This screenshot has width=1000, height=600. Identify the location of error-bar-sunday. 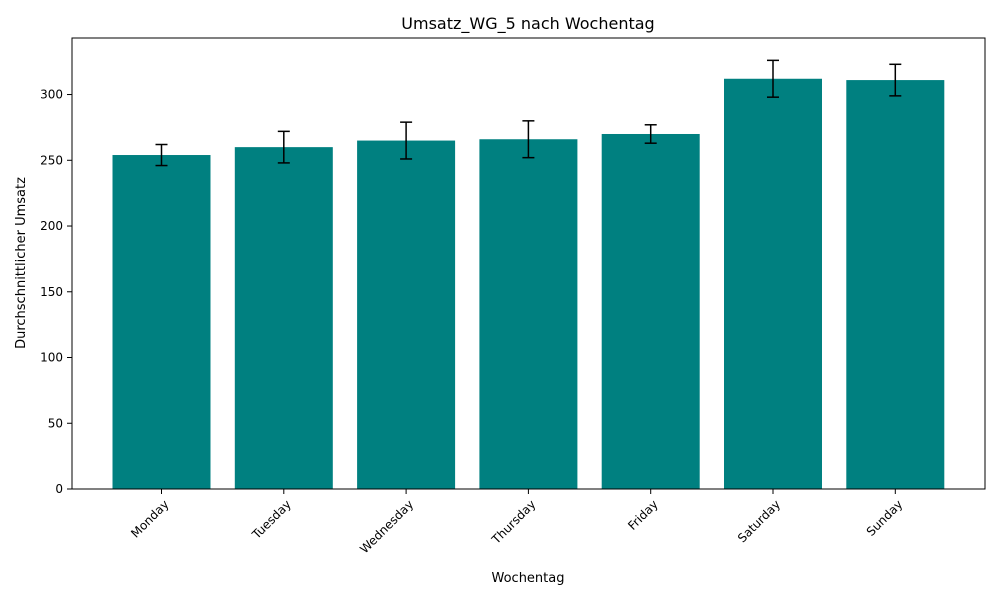
(895, 80).